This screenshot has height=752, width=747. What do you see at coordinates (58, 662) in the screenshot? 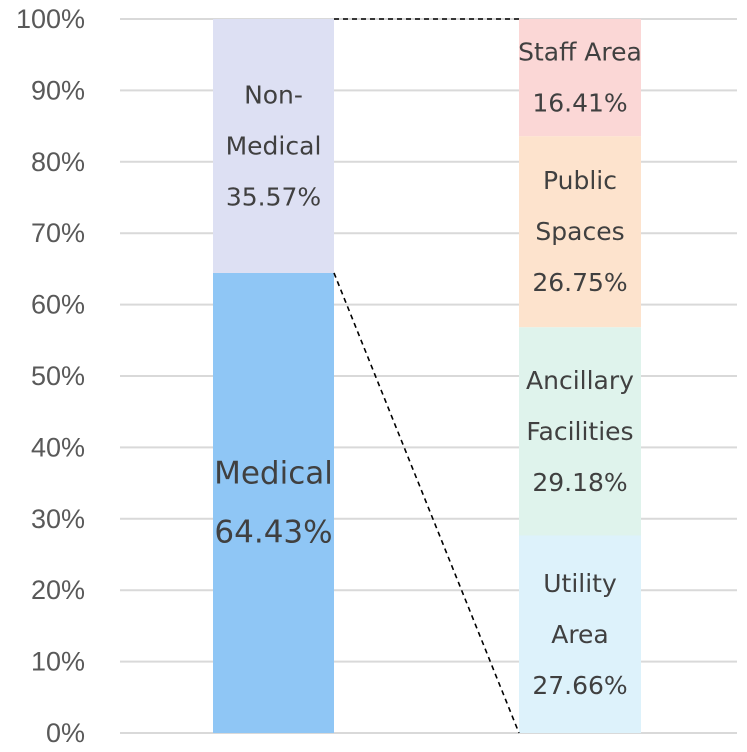
I see `y-tick-label: 10%` at bounding box center [58, 662].